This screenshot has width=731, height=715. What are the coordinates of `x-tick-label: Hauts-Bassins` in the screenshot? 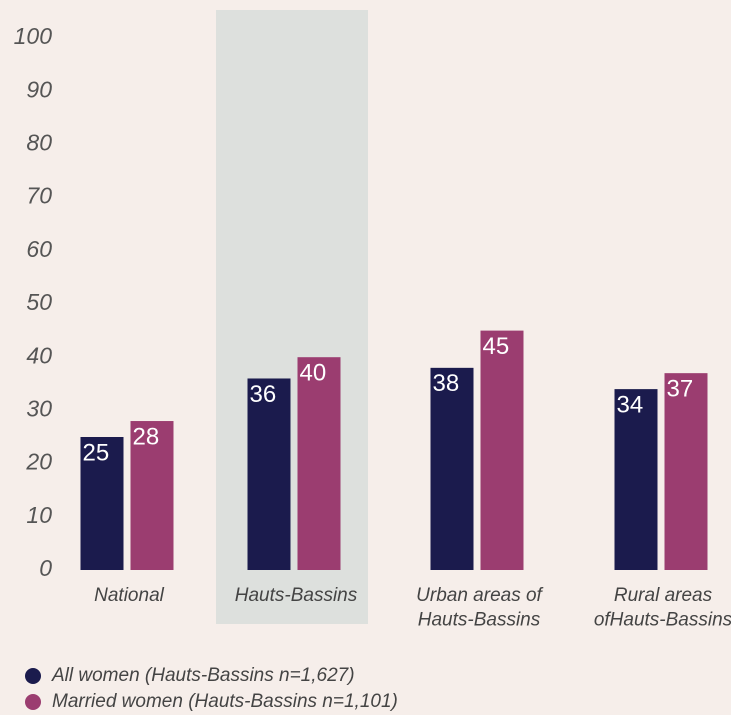 It's located at (296, 595).